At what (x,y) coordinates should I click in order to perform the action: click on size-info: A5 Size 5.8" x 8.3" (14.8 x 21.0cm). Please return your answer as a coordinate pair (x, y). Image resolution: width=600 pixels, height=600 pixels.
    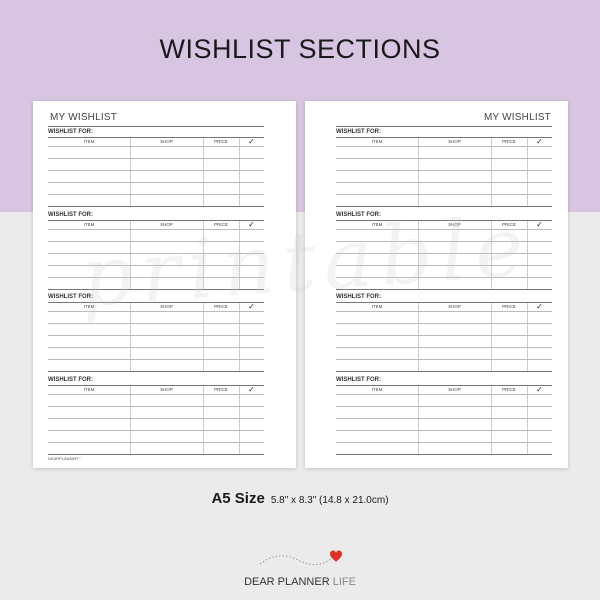
    Looking at the image, I should click on (300, 499).